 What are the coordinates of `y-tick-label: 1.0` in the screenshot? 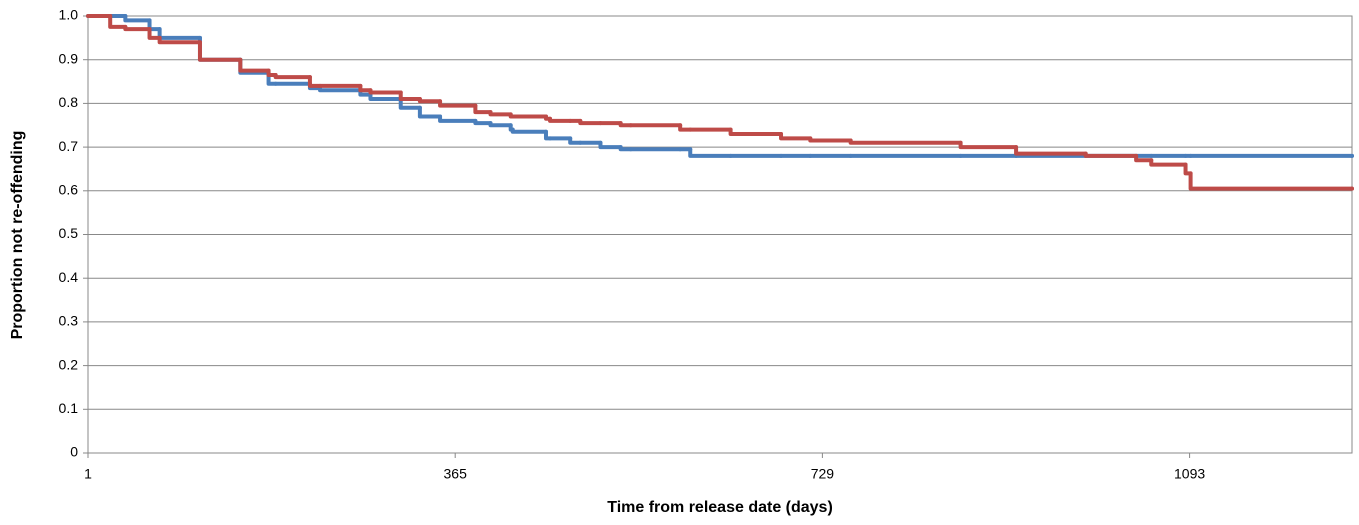 It's located at (69, 15).